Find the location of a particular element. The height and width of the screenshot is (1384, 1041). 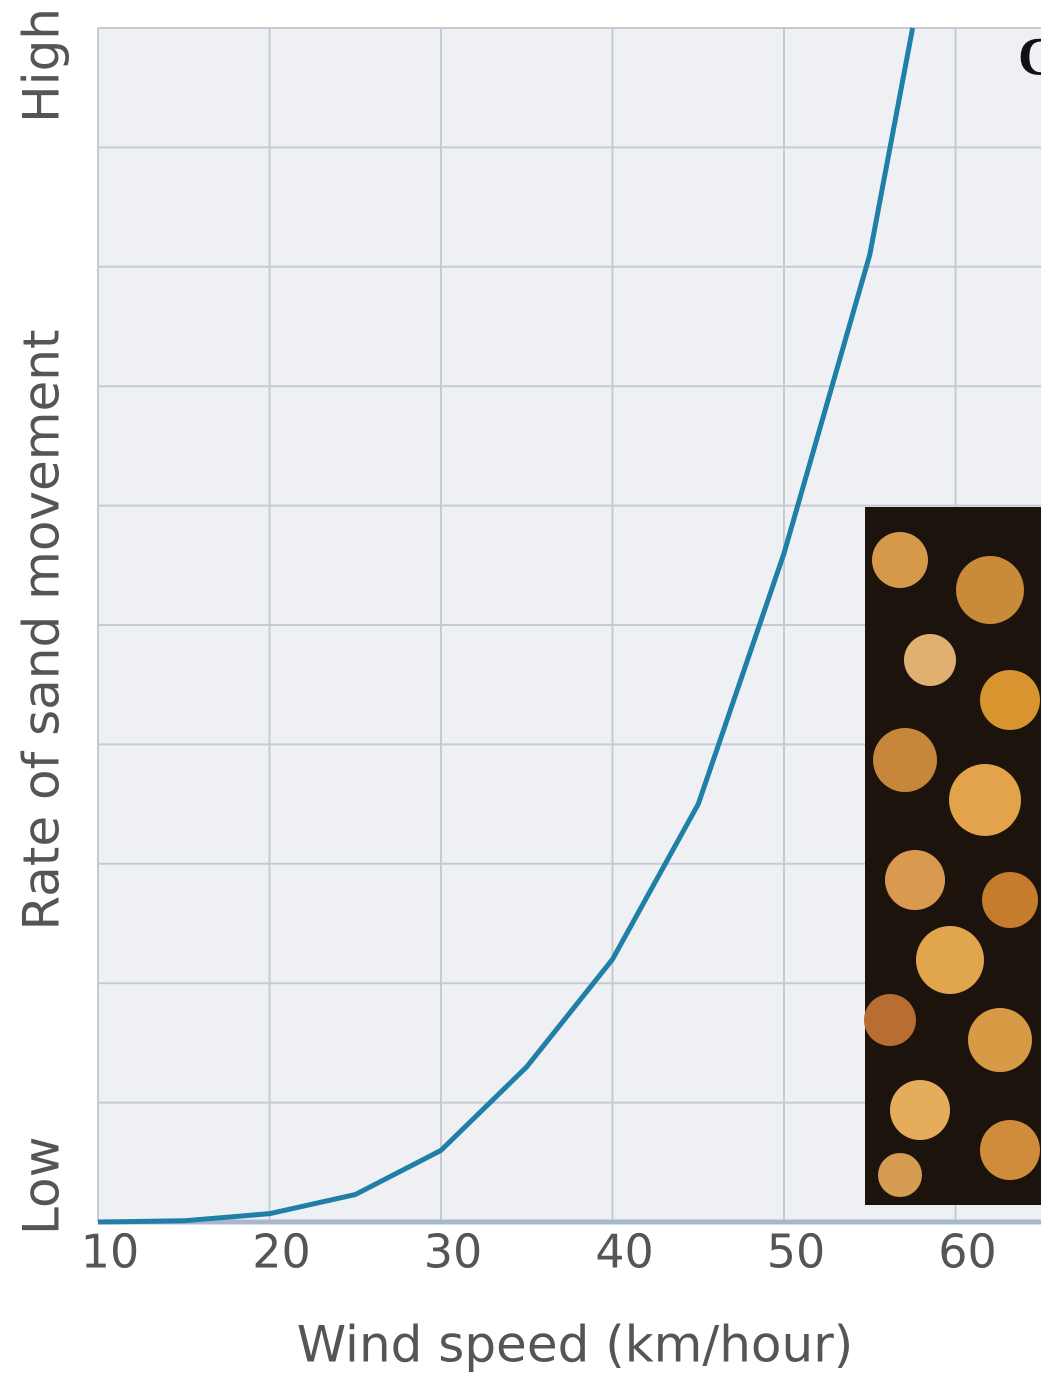

y-tick-label: High is located at coordinates (42, 65).